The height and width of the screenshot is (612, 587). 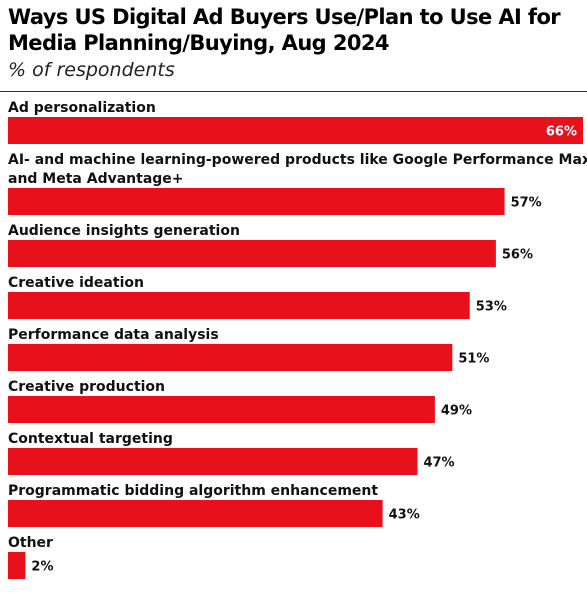 What do you see at coordinates (124, 231) in the screenshot?
I see `category-label: Audience insights generation` at bounding box center [124, 231].